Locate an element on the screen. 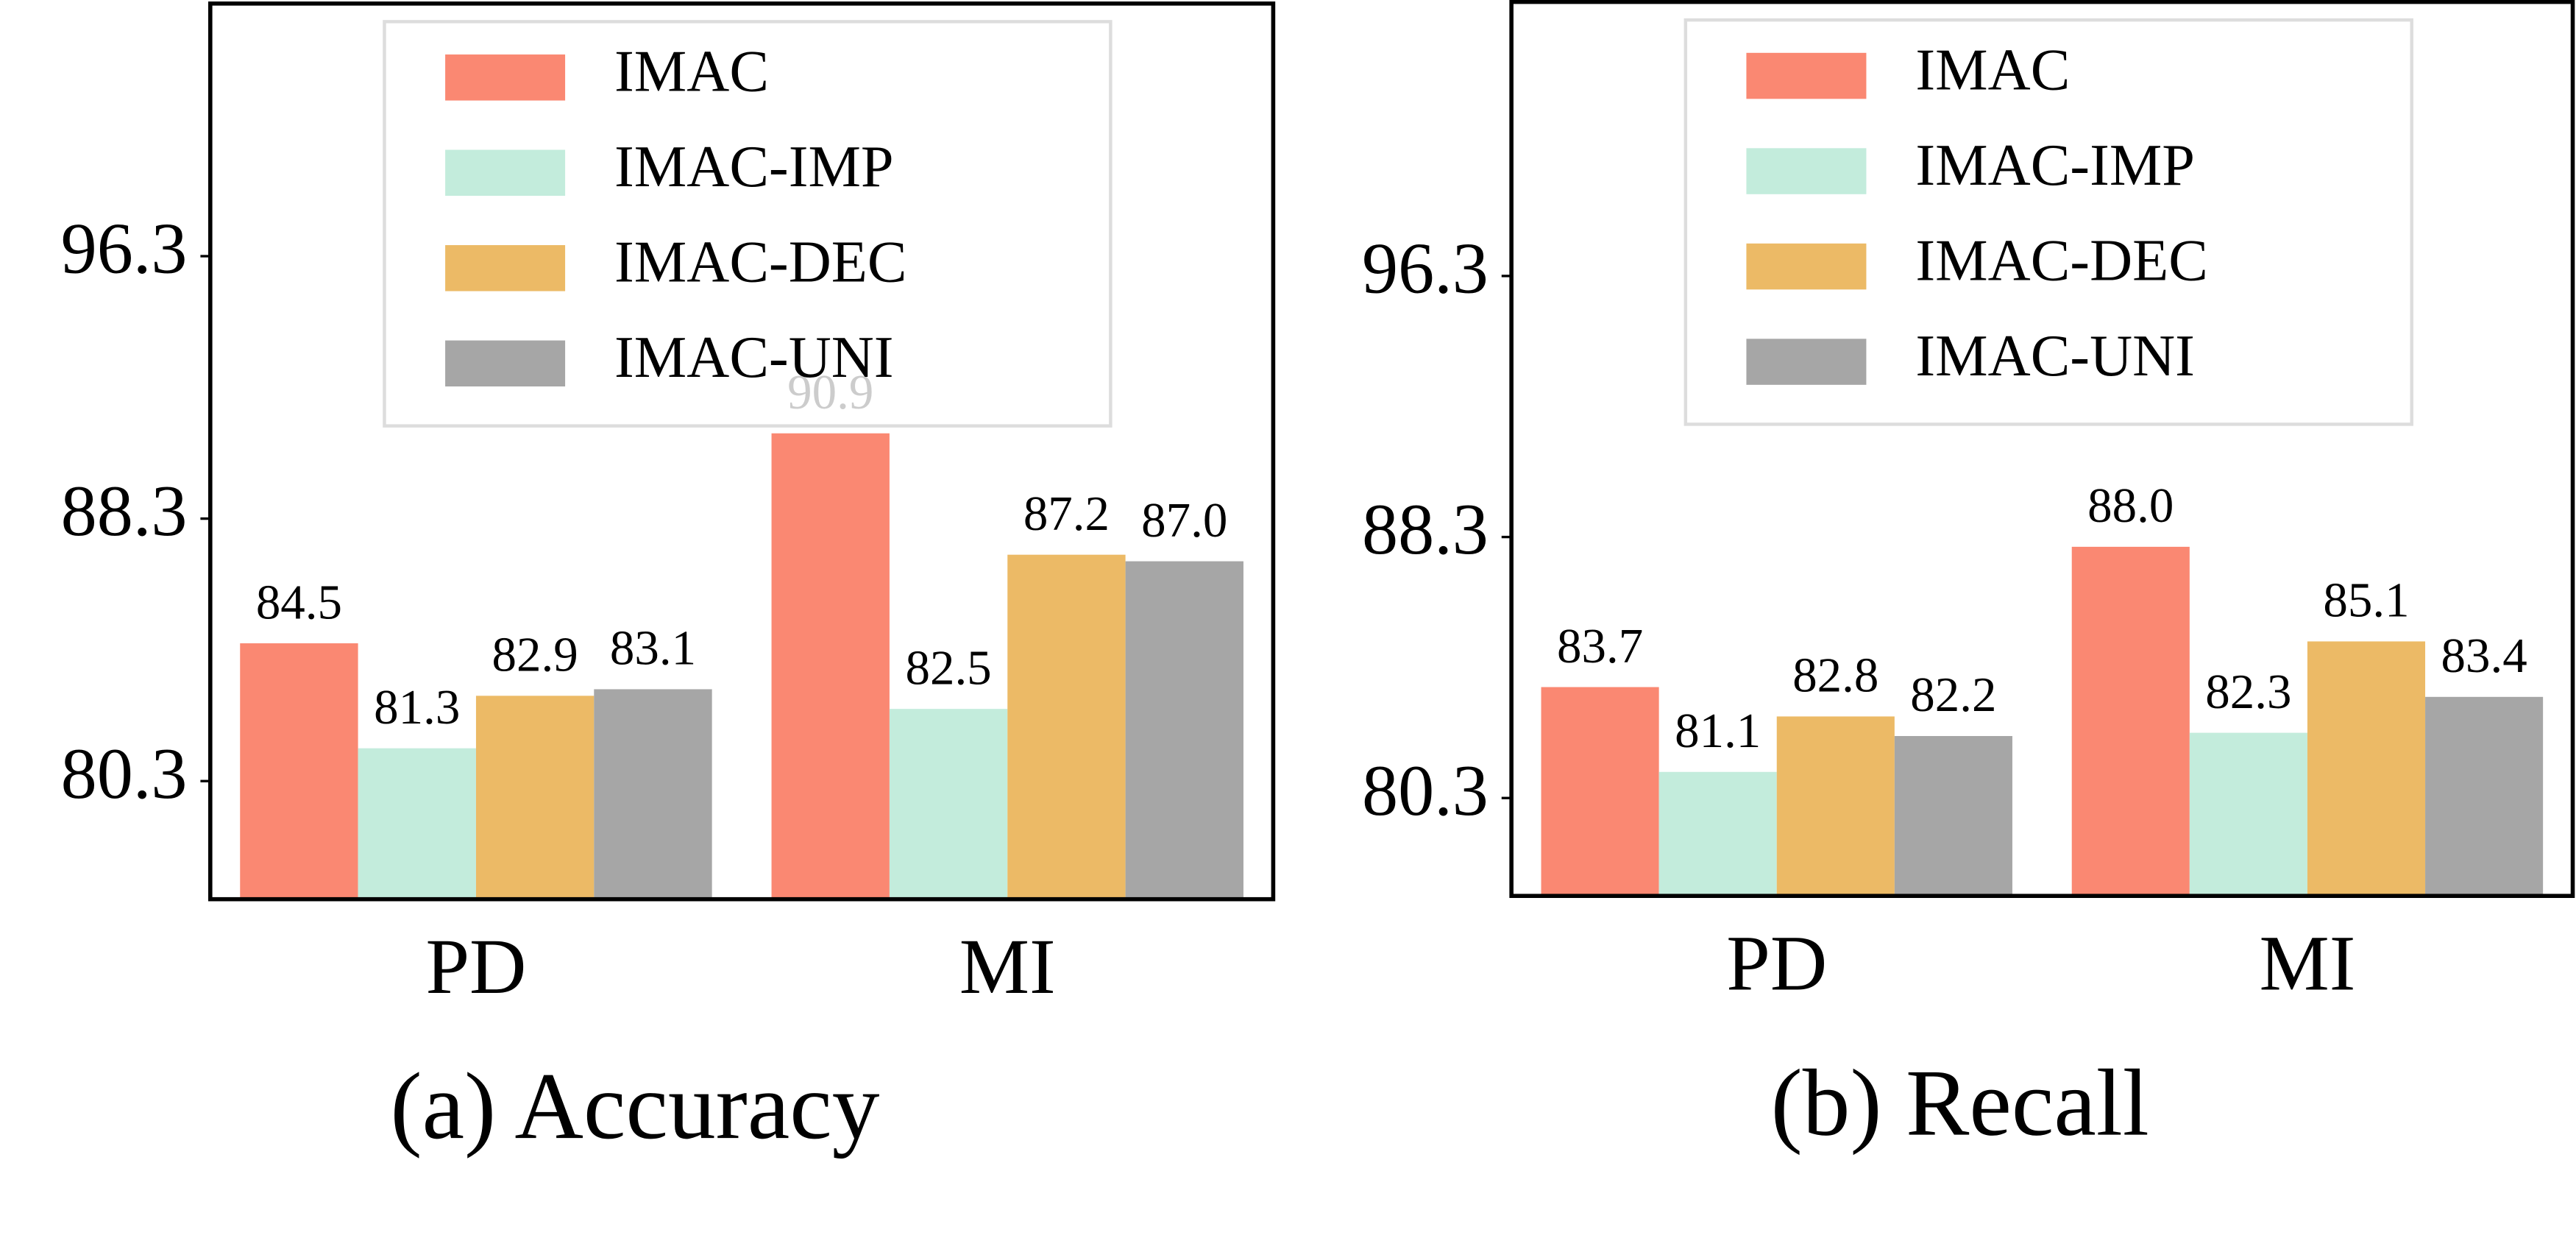 This screenshot has height=1238, width=2576. value-label: 88.0 is located at coordinates (2130, 505).